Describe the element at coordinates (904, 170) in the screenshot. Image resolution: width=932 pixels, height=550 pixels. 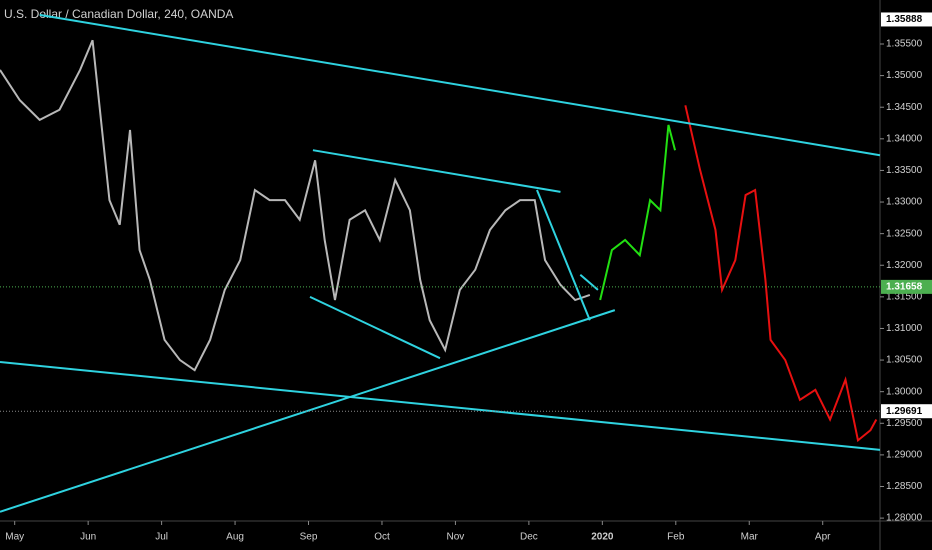
I see `y-tick-label: 1.33500` at that location.